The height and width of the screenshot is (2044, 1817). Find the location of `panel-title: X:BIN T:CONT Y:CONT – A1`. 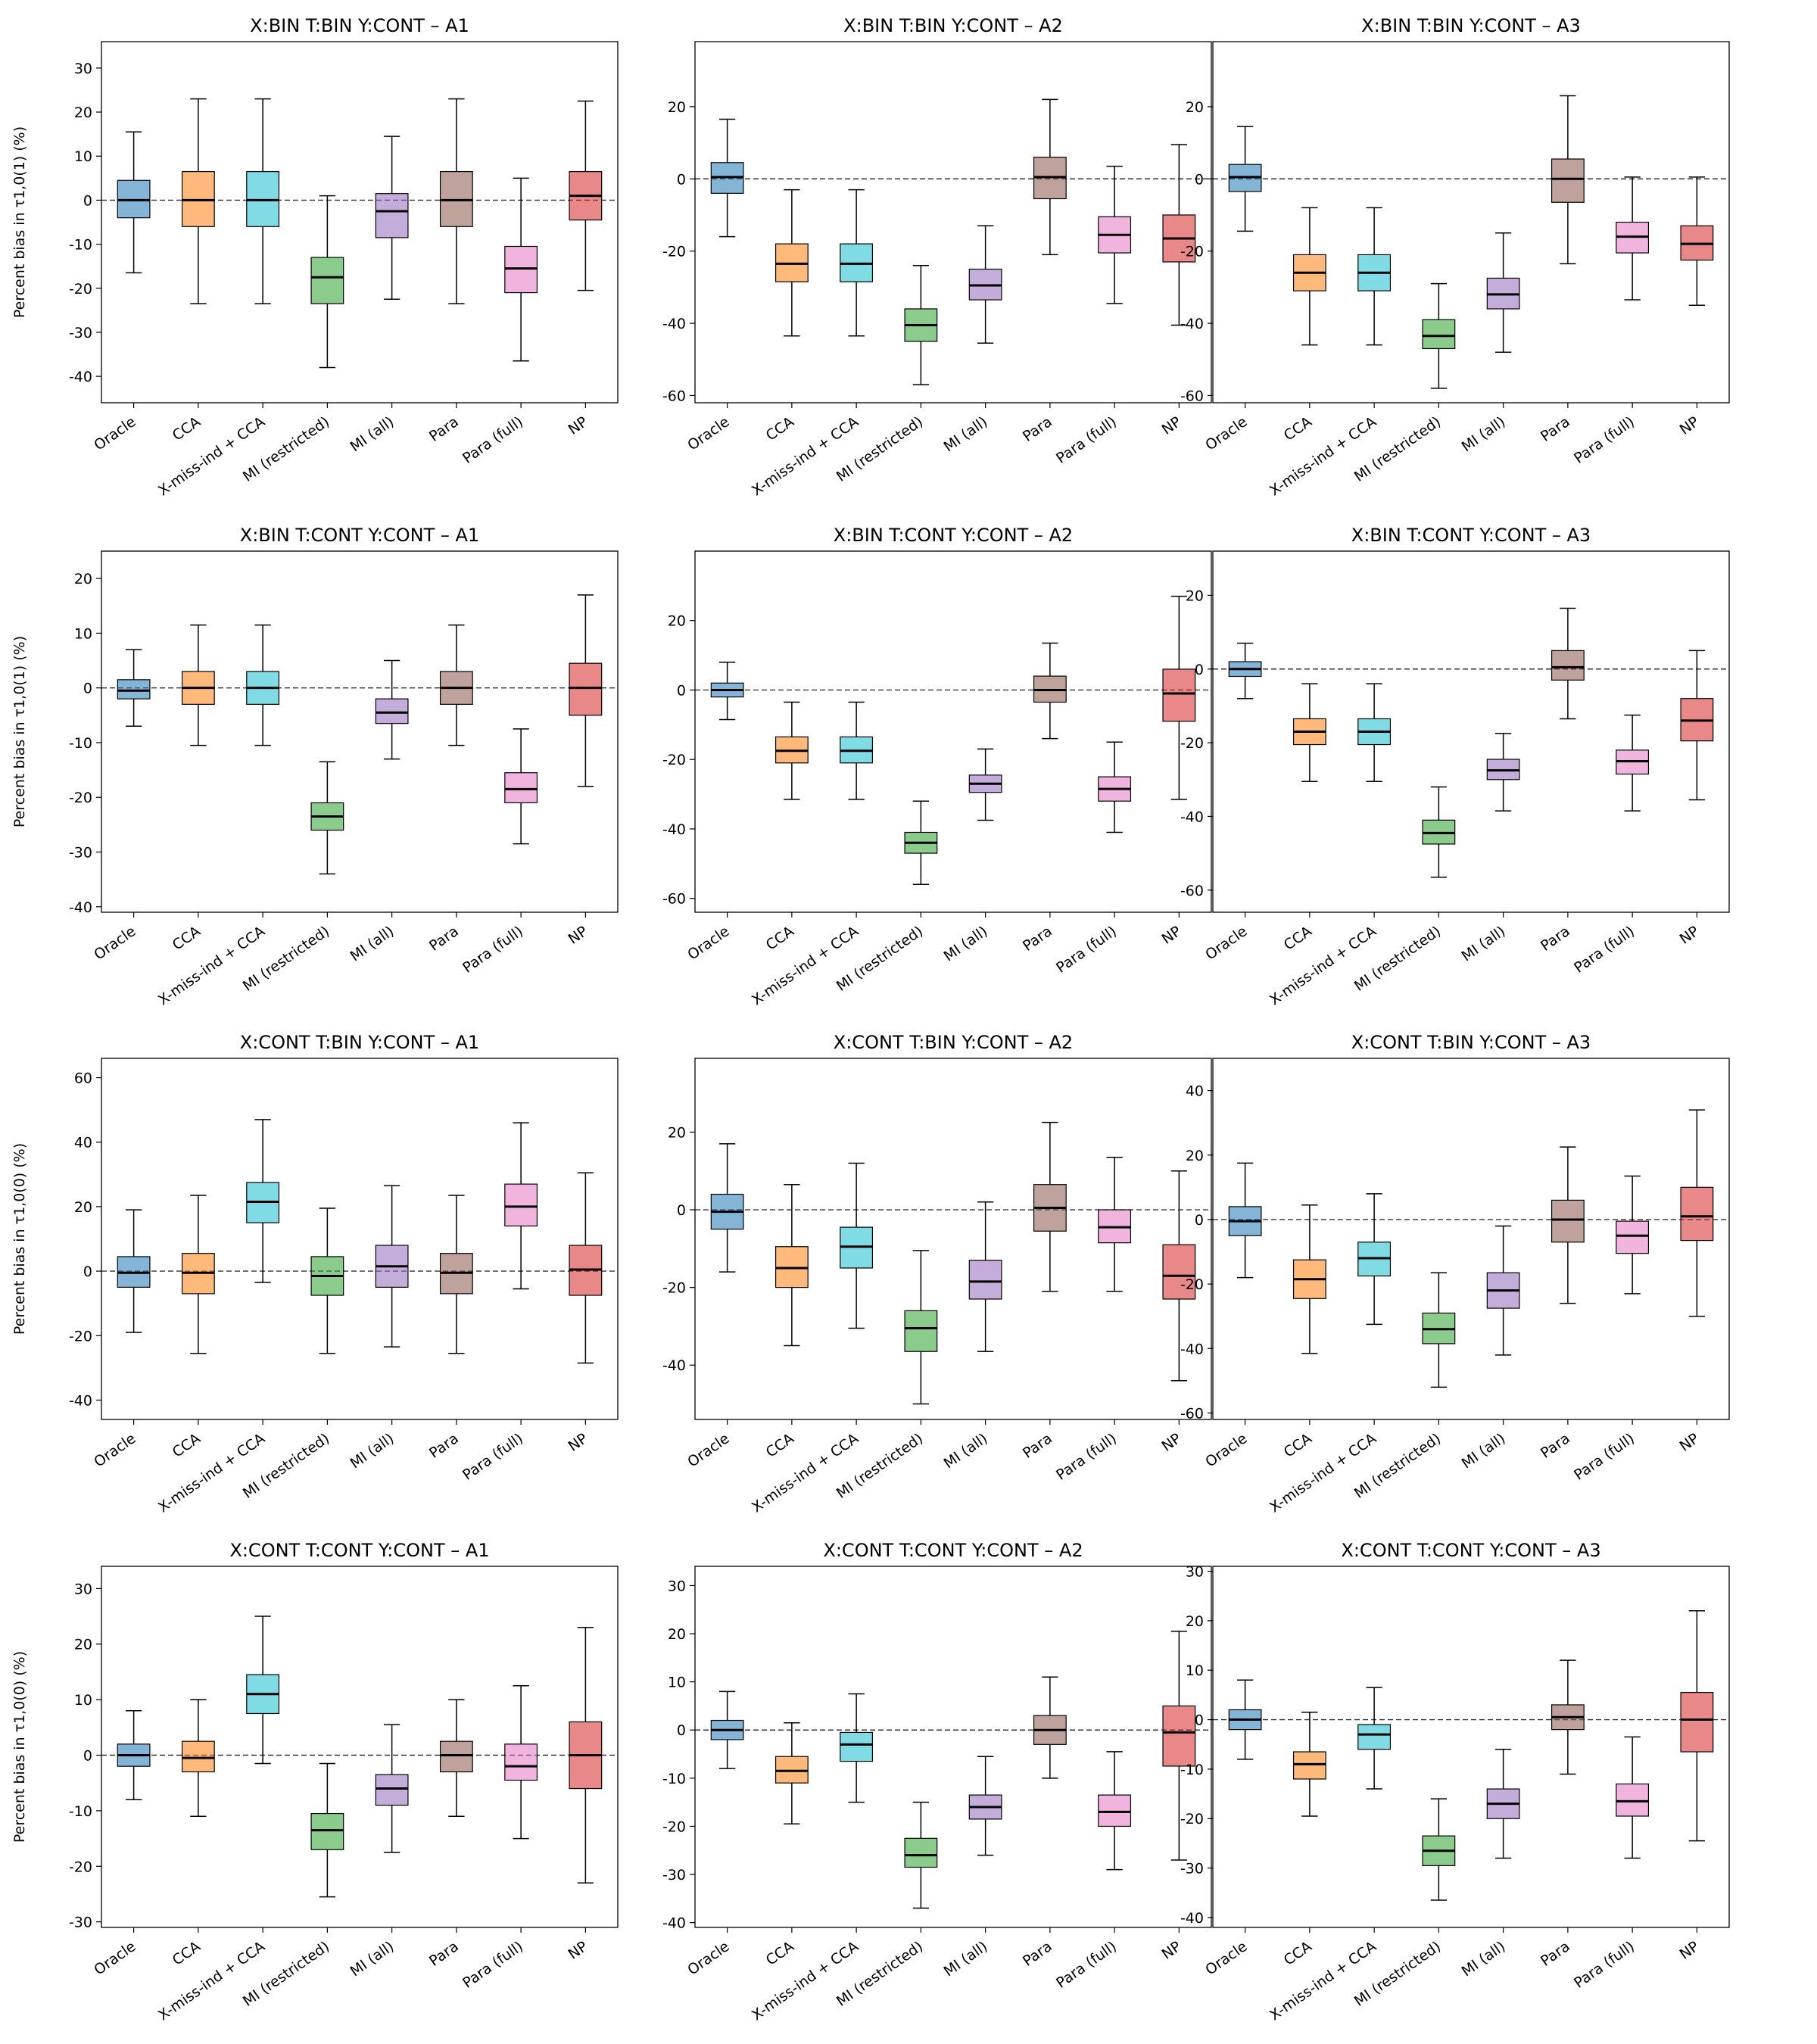

panel-title: X:BIN T:CONT Y:CONT – A1 is located at coordinates (359, 535).